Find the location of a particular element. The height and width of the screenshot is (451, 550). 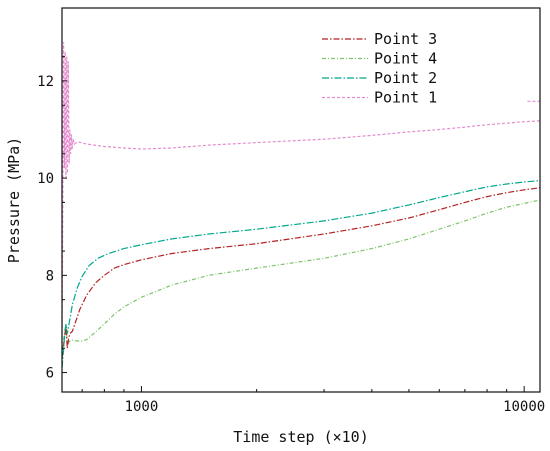

y-tick-label: 6 is located at coordinates (50, 374).